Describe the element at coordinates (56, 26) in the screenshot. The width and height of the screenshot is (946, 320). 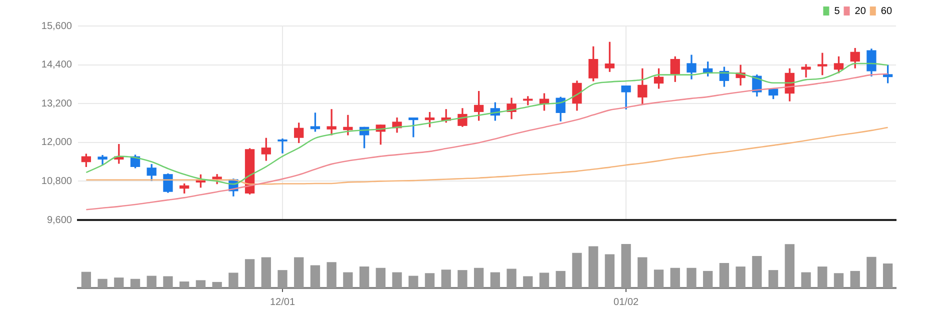
I see `y-tick-label: 15,600` at that location.